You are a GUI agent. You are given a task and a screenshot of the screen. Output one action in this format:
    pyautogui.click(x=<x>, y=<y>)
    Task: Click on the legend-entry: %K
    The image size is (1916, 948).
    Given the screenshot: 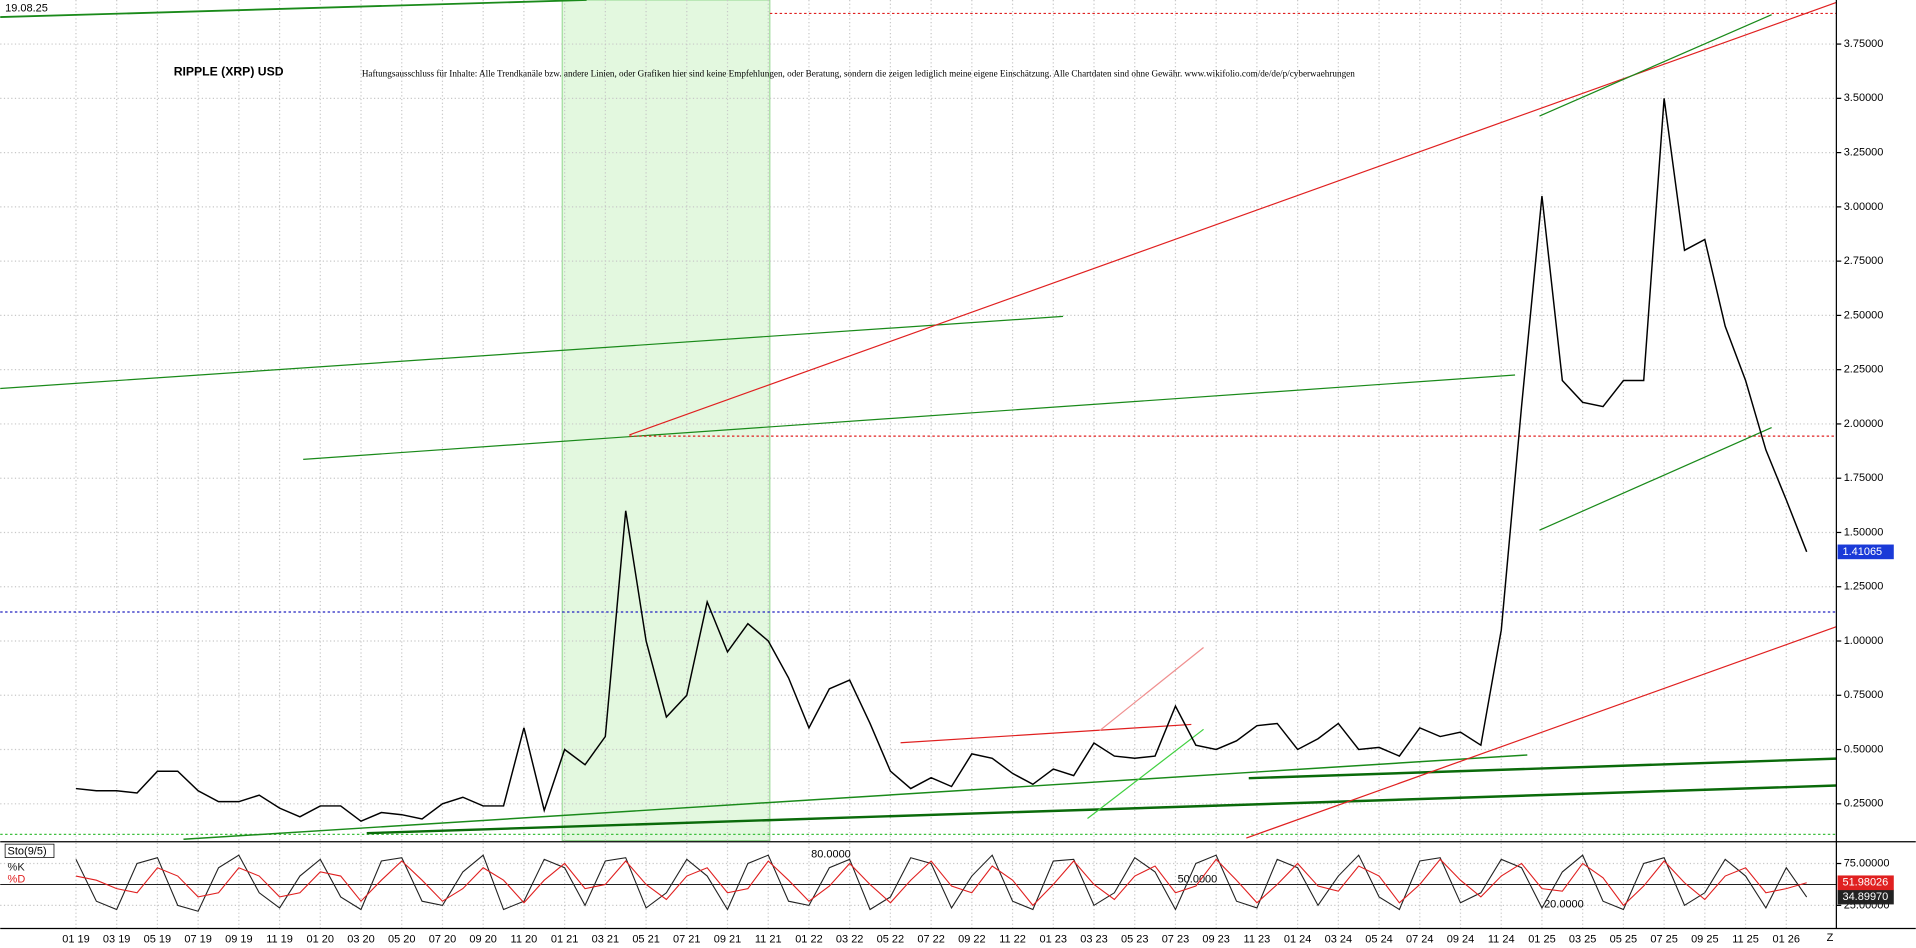 What is the action you would take?
    pyautogui.click(x=17, y=867)
    